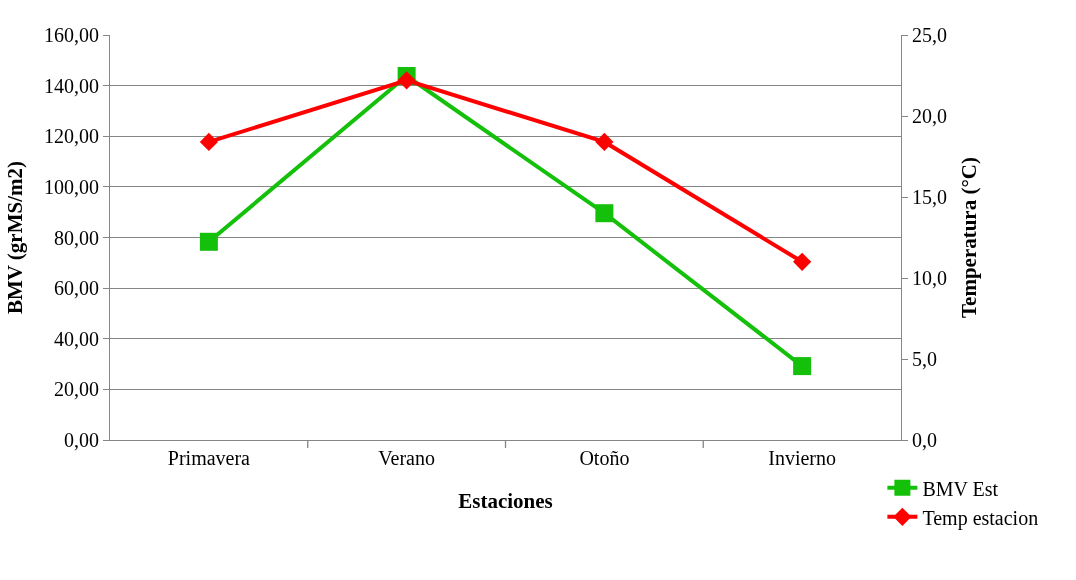 The height and width of the screenshot is (580, 1076). I want to click on y2-tick-label: 15,0, so click(929, 197).